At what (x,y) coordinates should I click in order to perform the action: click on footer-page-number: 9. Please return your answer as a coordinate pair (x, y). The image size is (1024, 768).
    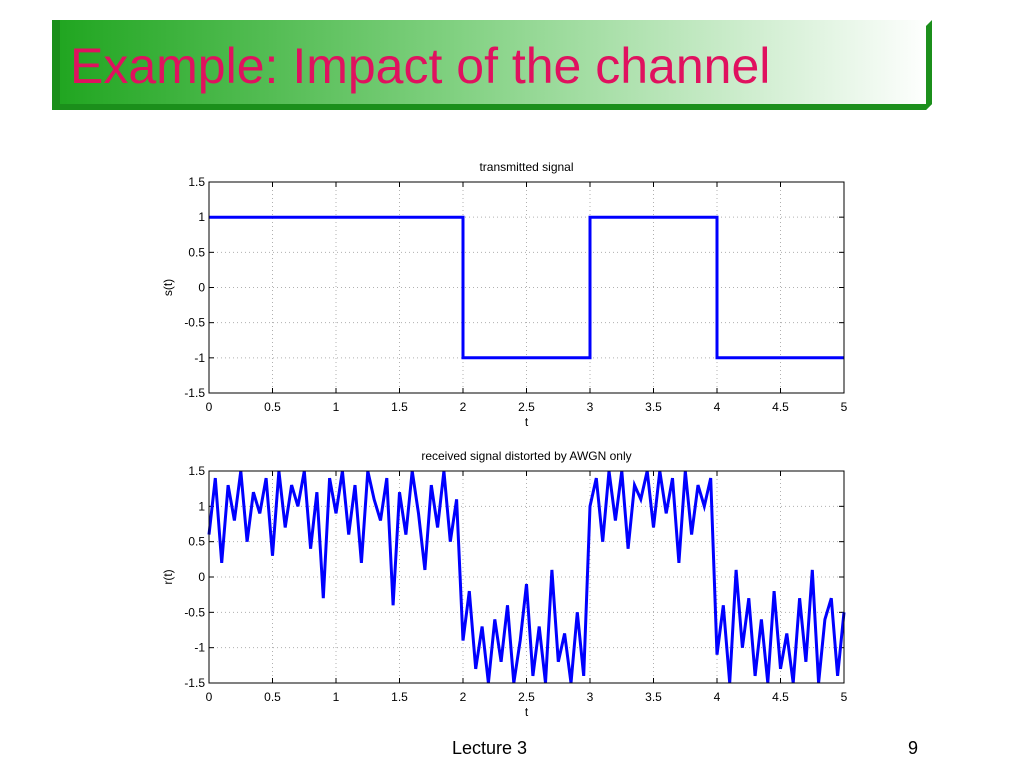
    Looking at the image, I should click on (913, 748).